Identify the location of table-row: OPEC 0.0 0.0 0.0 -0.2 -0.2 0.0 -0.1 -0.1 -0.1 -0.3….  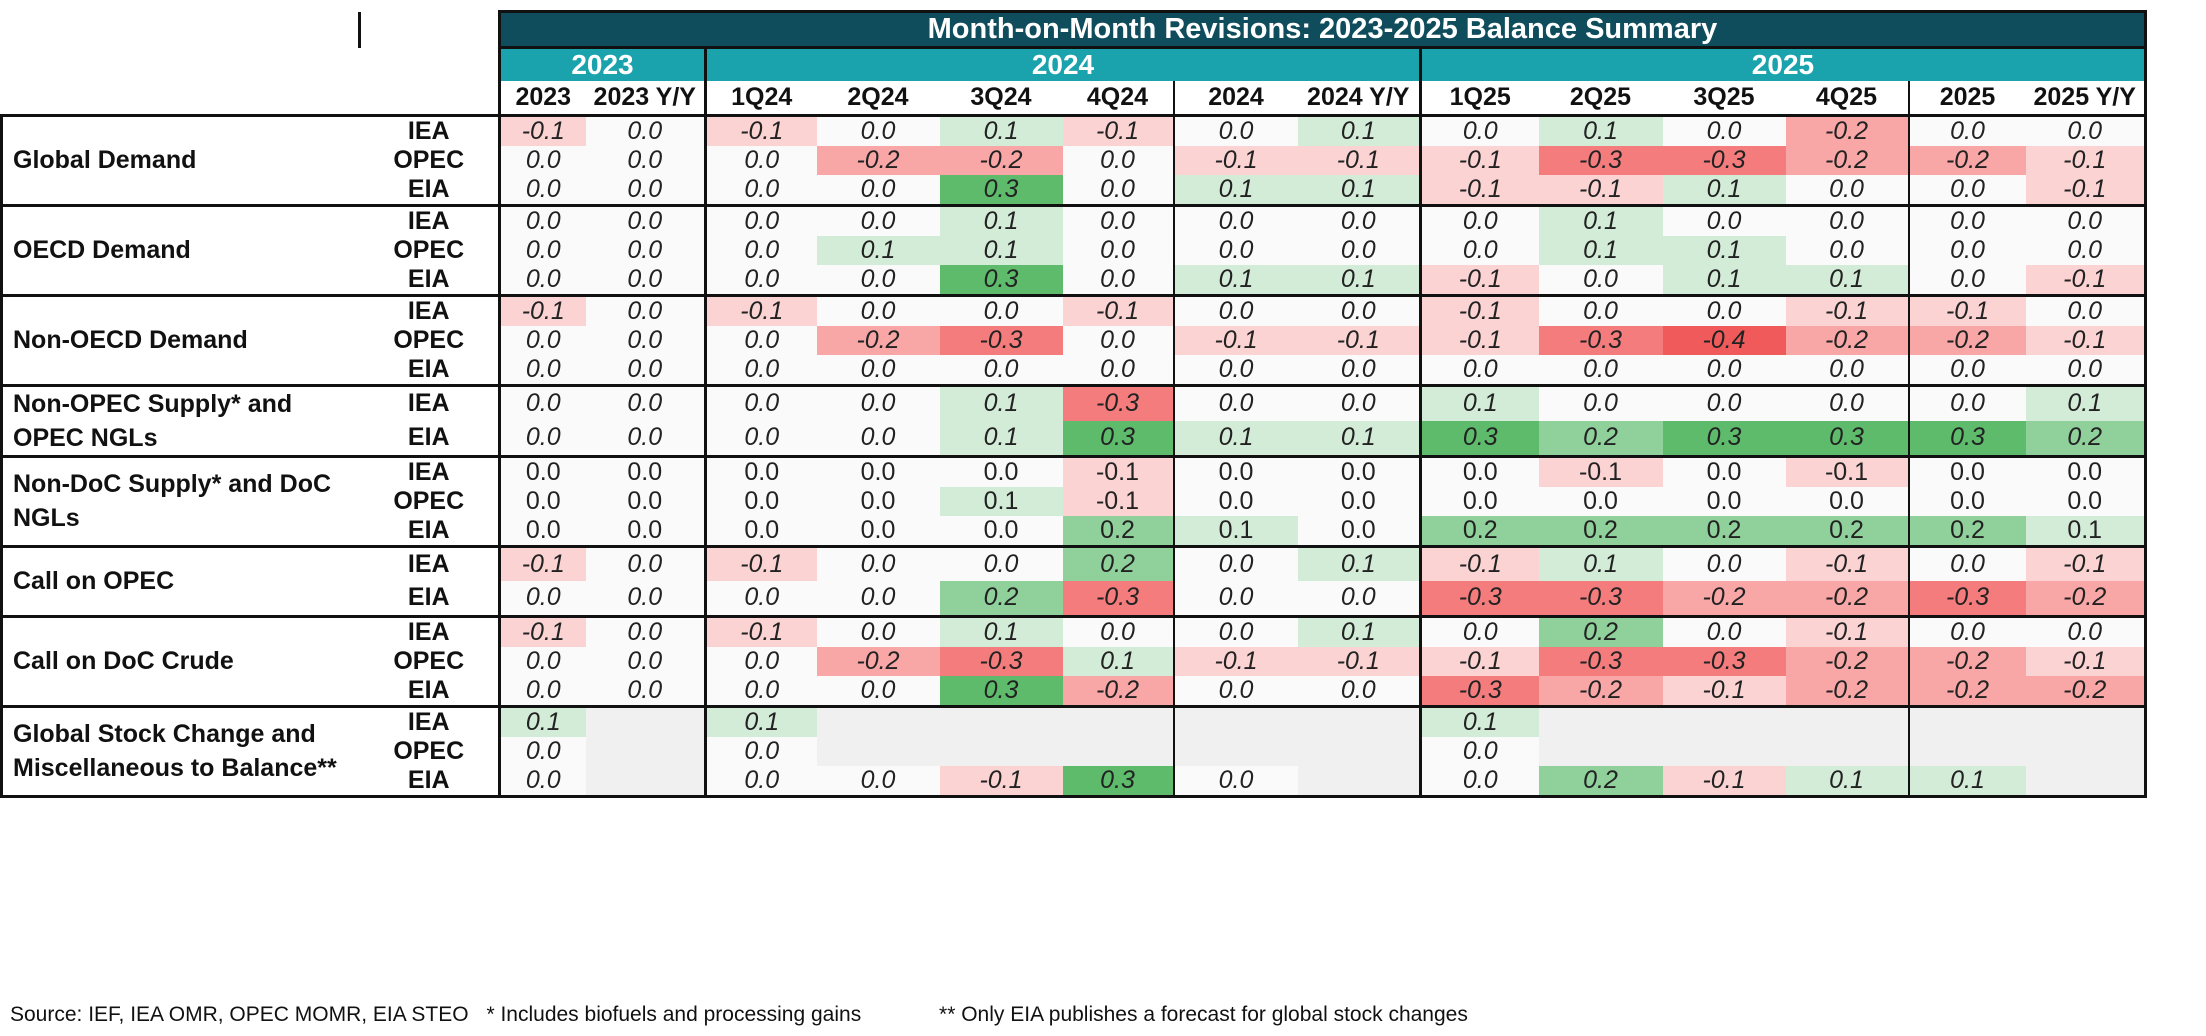
(1074, 160).